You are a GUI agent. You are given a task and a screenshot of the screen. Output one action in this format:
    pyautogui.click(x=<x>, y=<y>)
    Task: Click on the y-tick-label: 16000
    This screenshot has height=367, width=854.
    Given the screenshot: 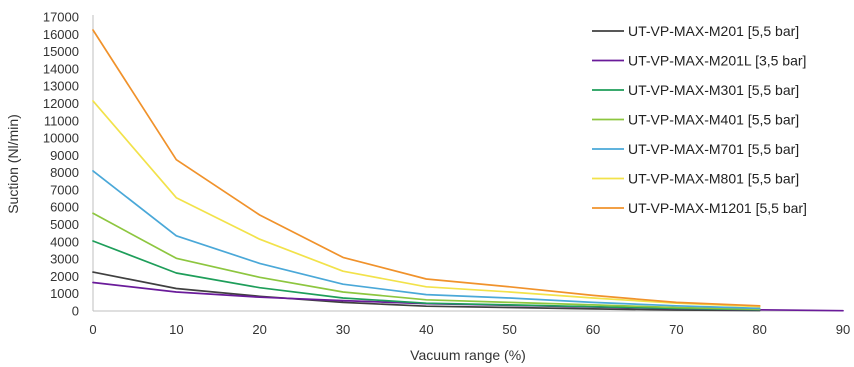 What is the action you would take?
    pyautogui.click(x=61, y=34)
    